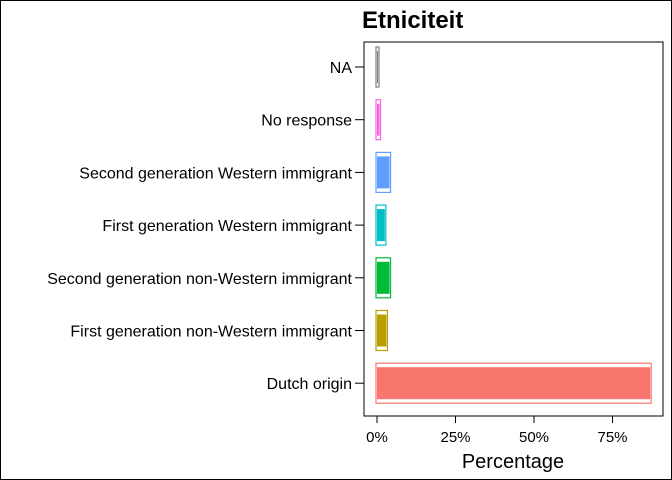  I want to click on bar-outline-second-generation-non-western-immigrant, so click(383, 278).